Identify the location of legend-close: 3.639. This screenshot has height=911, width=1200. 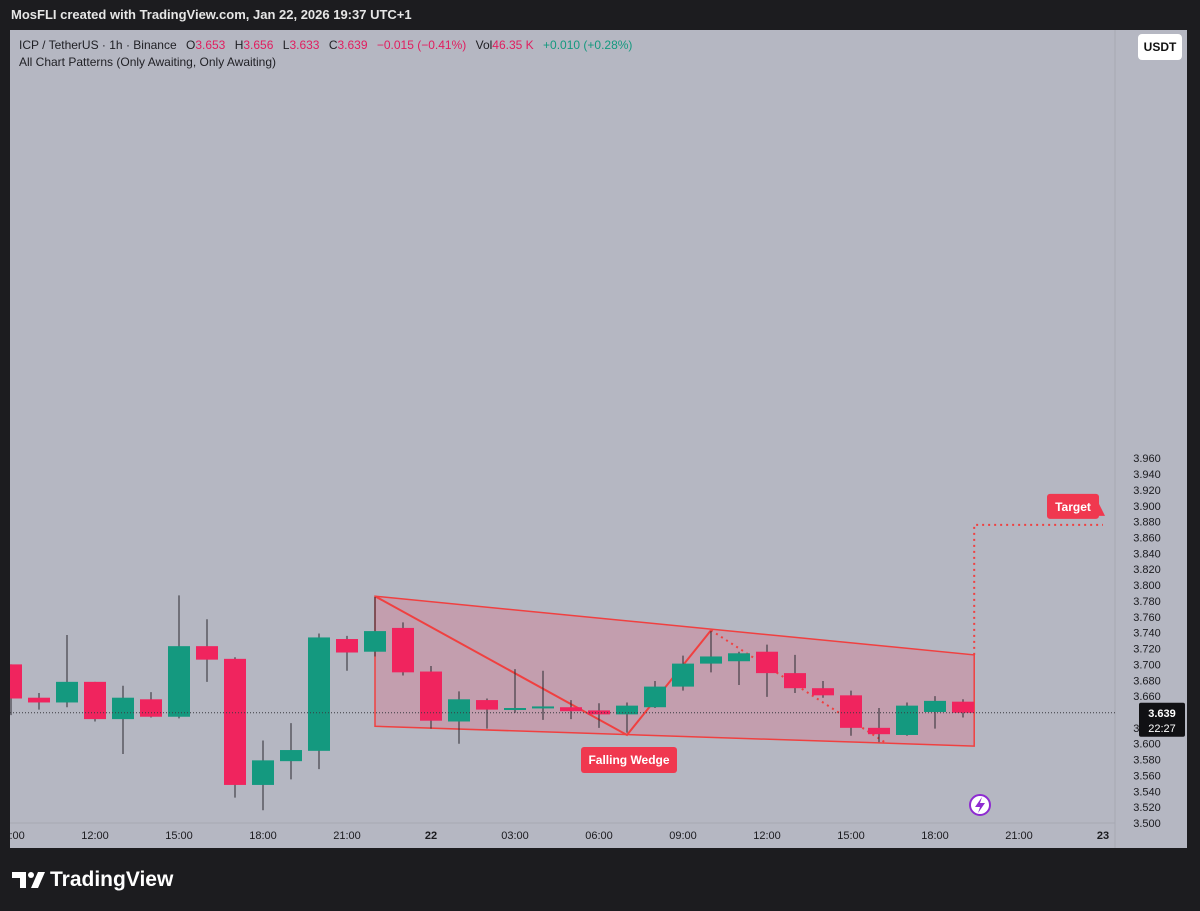
(352, 45).